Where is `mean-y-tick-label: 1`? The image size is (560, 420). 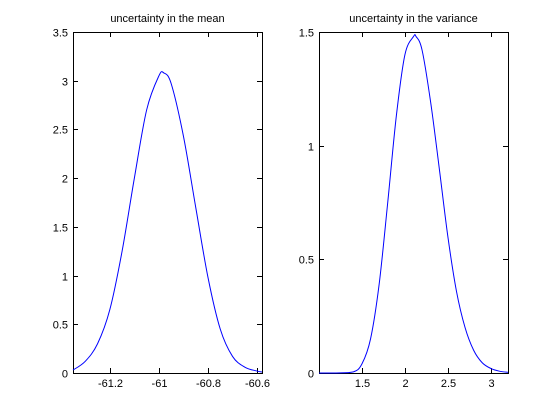 mean-y-tick-label: 1 is located at coordinates (65, 278).